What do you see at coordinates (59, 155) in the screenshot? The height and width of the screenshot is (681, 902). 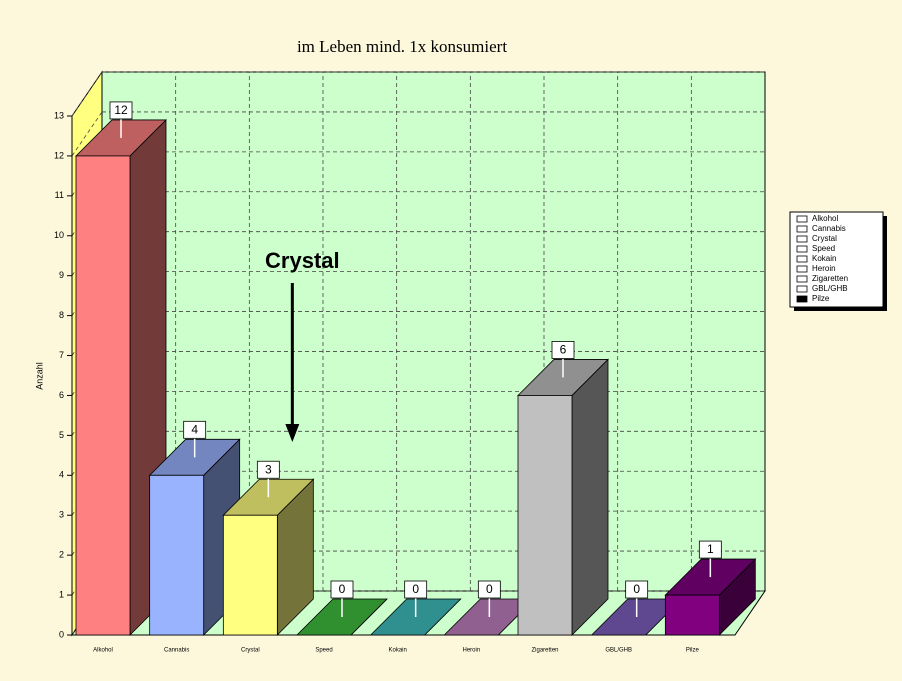 I see `y-tick-label: 12` at bounding box center [59, 155].